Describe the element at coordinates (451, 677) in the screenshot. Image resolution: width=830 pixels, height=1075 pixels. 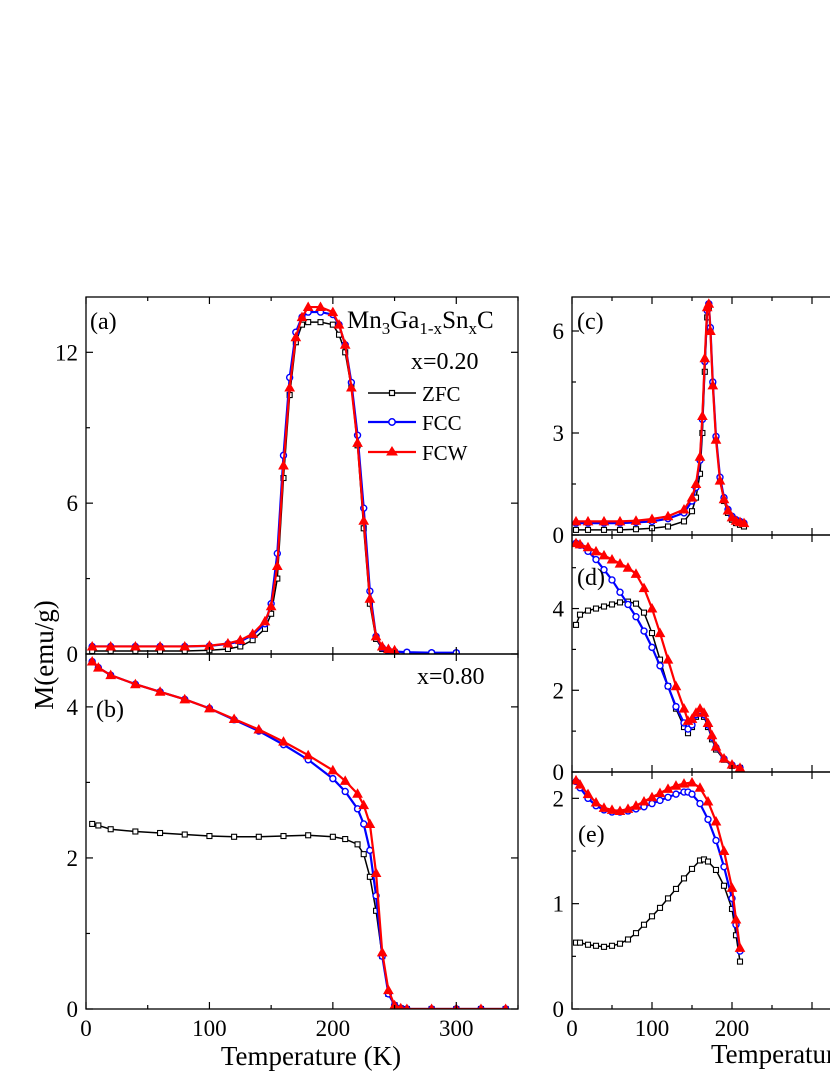
I see `composition-label-b: x=0.80` at that location.